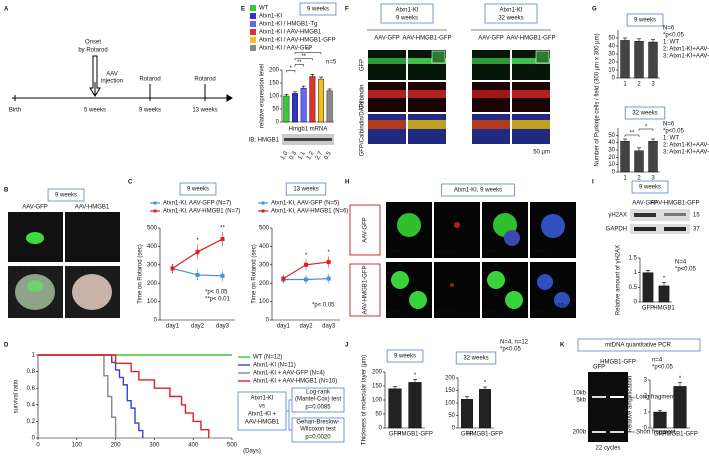 Image resolution: width=709 pixels, height=461 pixels. I want to click on point, so click(197, 274).